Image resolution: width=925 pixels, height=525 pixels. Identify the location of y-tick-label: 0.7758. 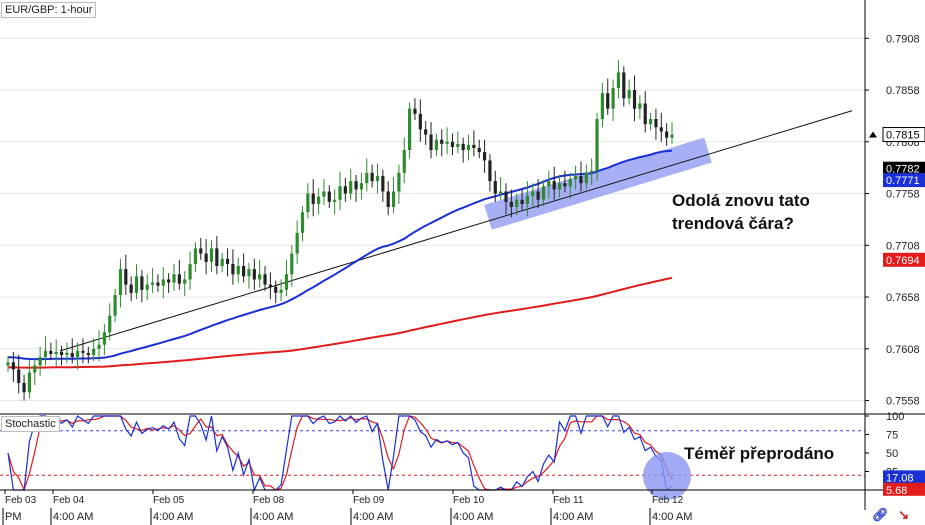
(903, 195).